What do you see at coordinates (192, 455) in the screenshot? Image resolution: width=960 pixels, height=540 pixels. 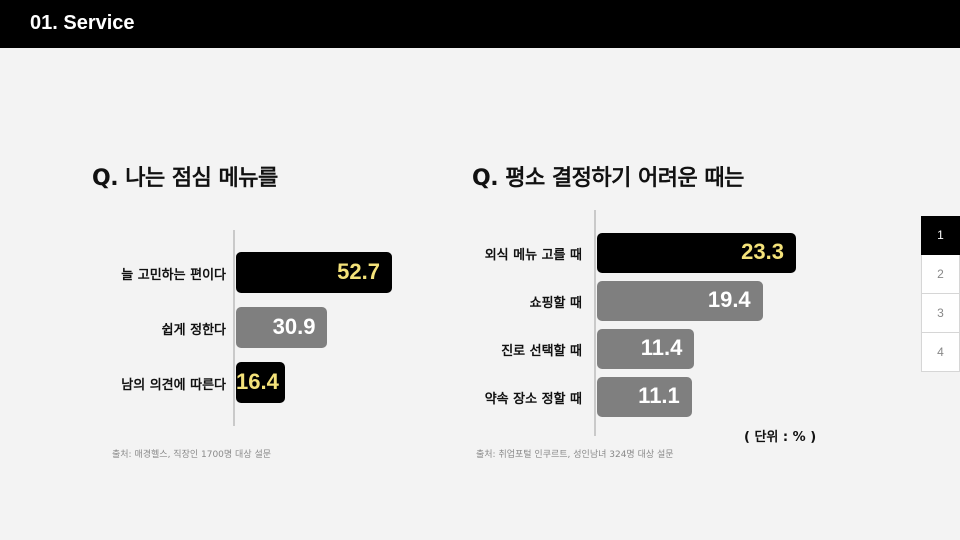 I see `chart1-source: 출처: 매경헬스, 직장인 1700명 대상 설문` at bounding box center [192, 455].